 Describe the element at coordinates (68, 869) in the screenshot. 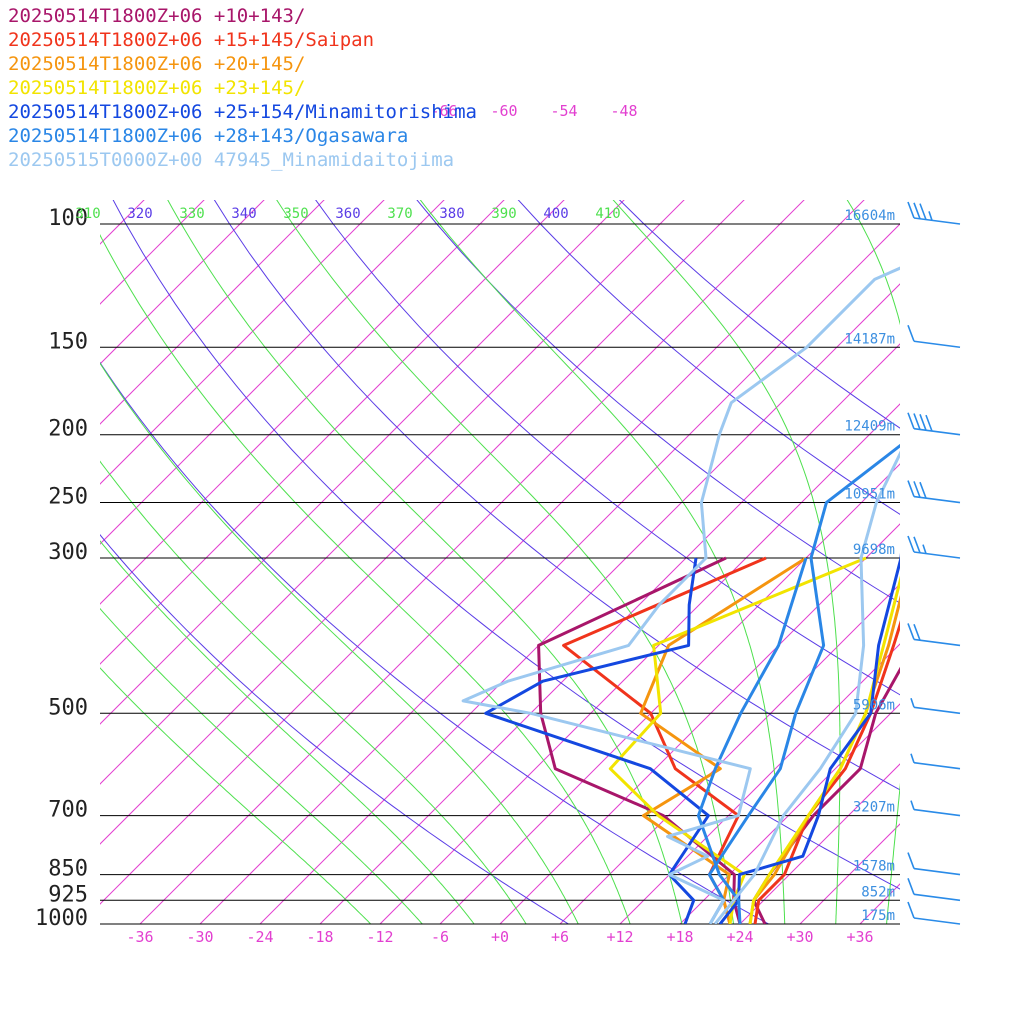

I see `pressure-label: 850` at that location.